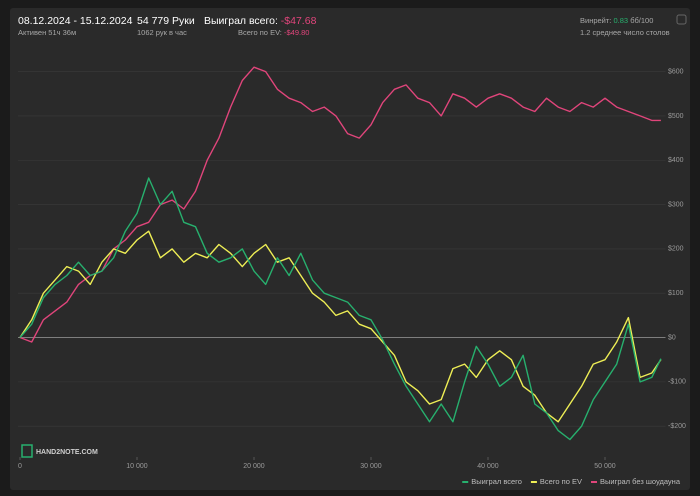  Describe the element at coordinates (676, 204) in the screenshot. I see `y-tick-label: $300` at that location.